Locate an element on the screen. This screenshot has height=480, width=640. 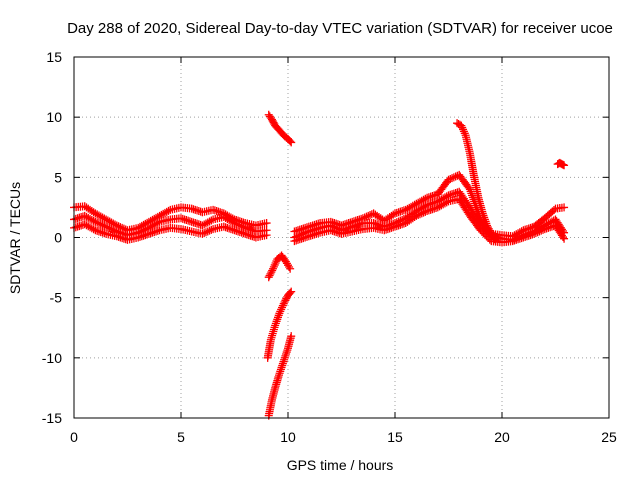
y-tick-label: 15 is located at coordinates (54, 57).